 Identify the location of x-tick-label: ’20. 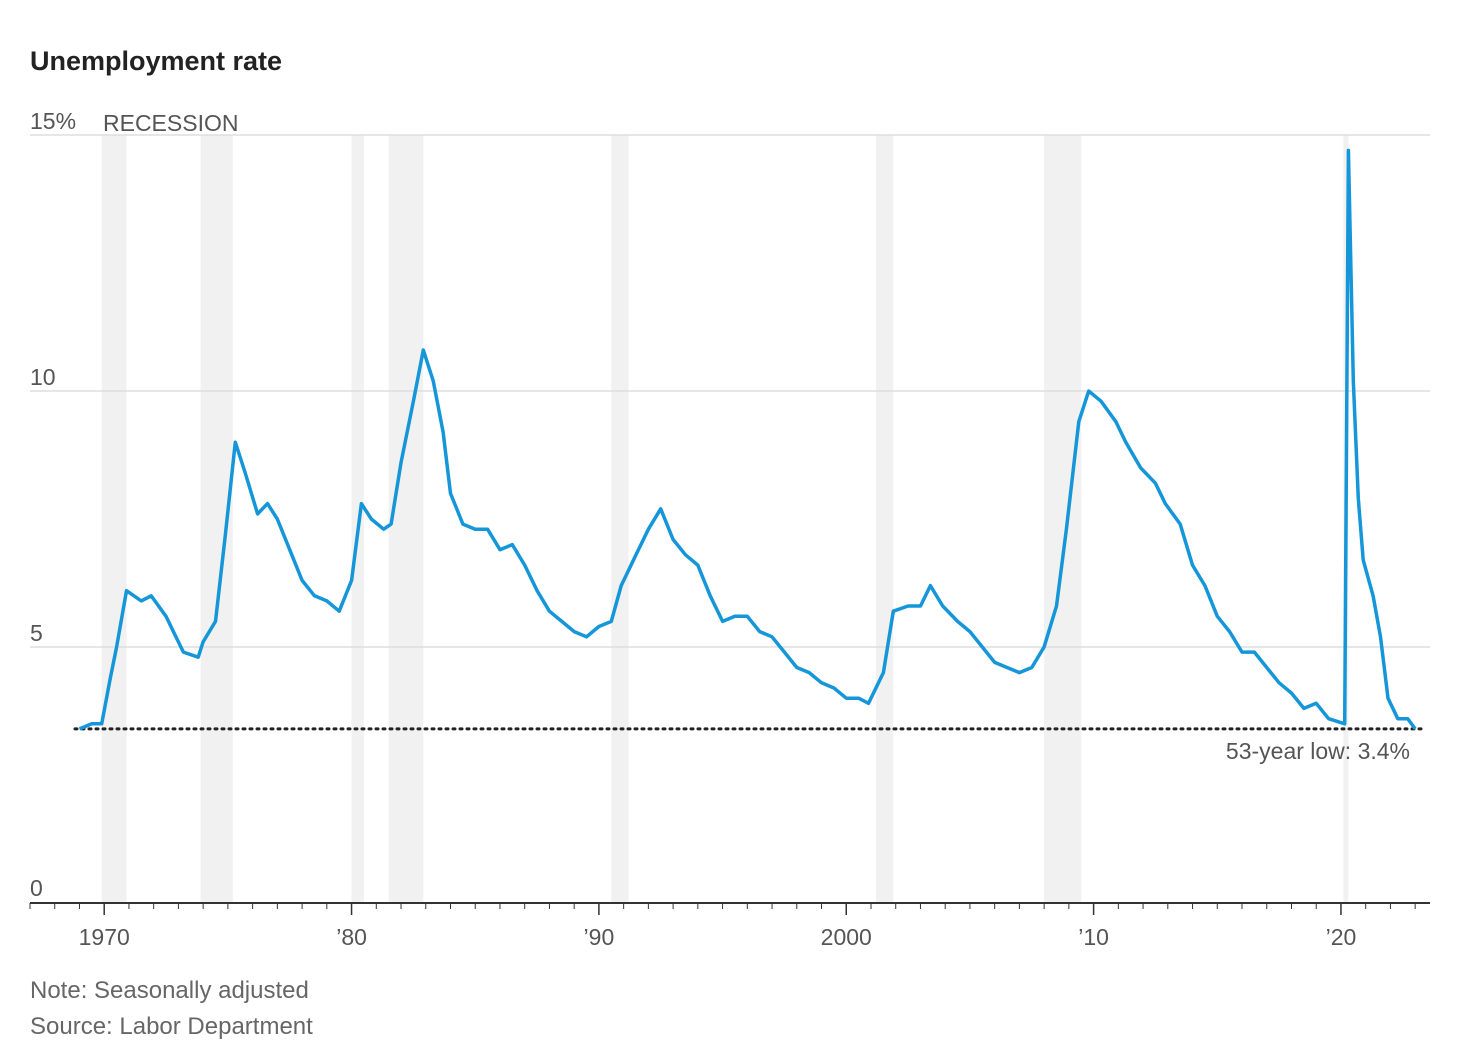
(1341, 937).